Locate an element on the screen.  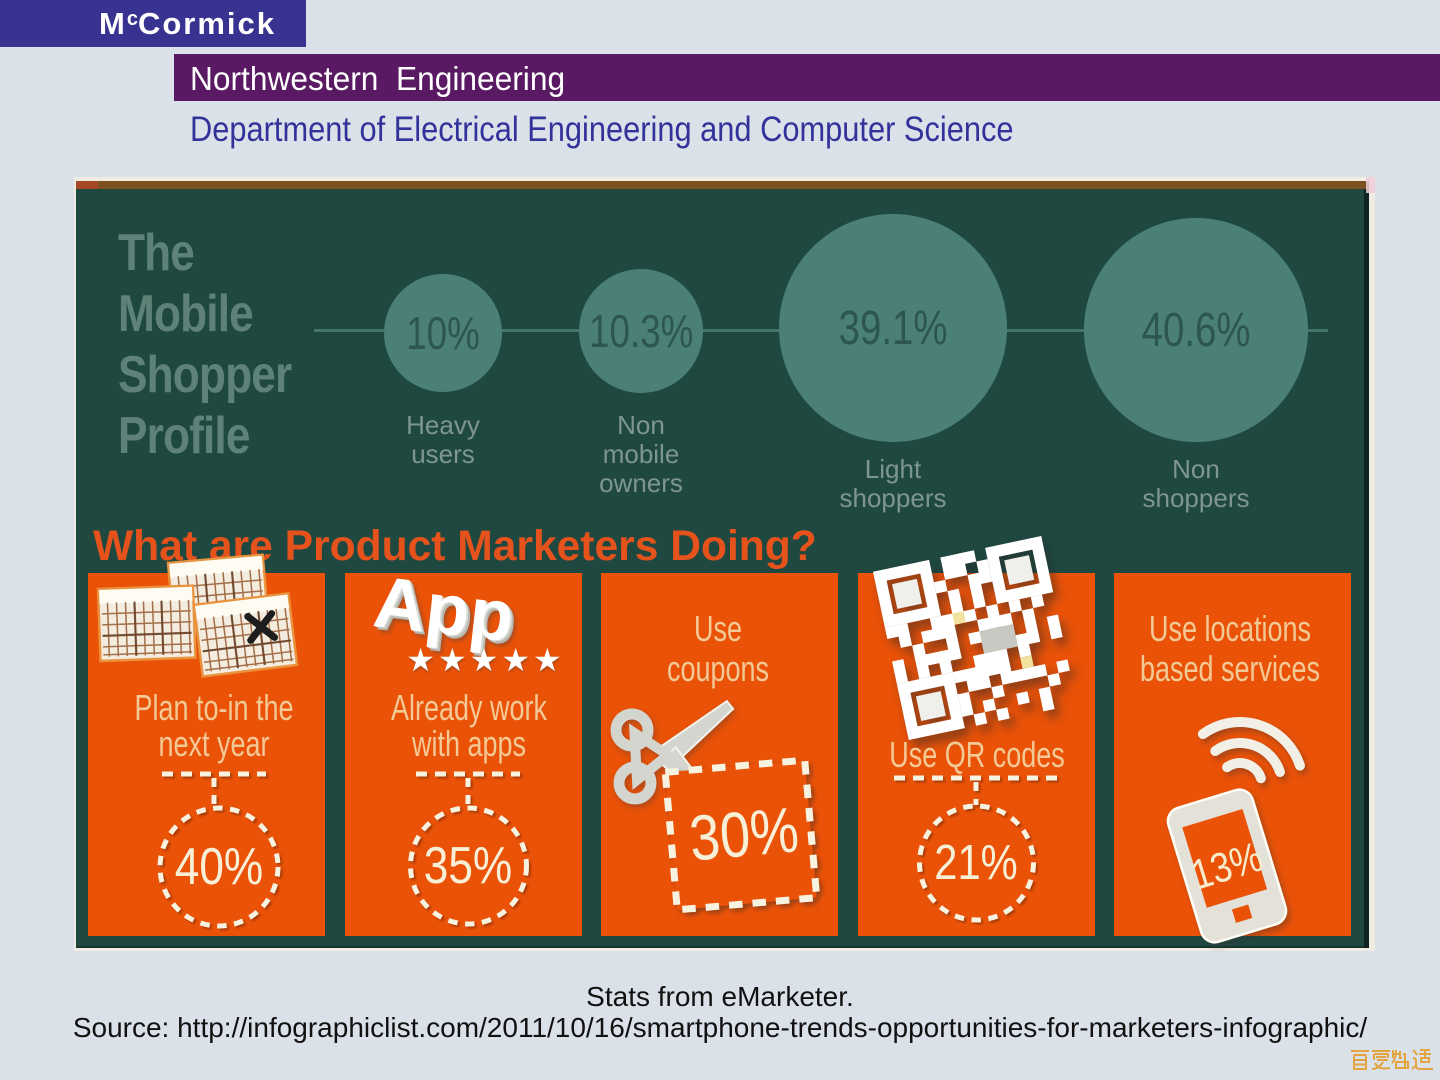
card-use-coupons: Use coupons 30% is located at coordinates (719, 754).